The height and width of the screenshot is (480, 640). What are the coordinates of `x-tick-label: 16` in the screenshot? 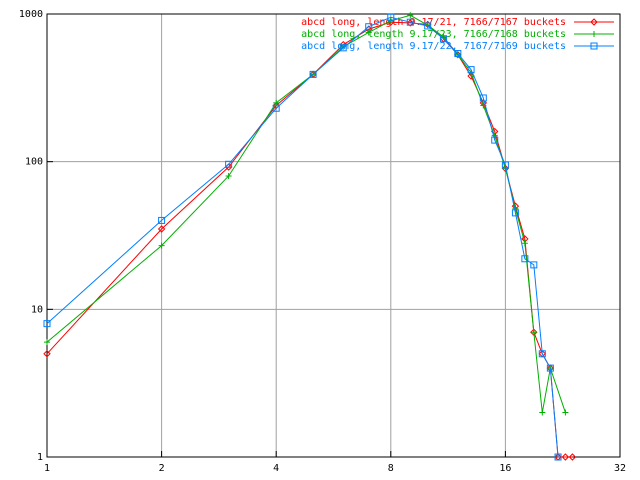 It's located at (505, 468).